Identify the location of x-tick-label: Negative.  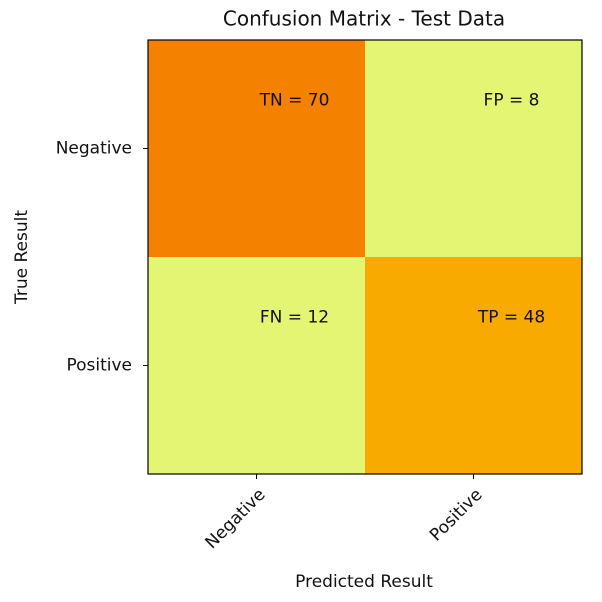
(235, 519).